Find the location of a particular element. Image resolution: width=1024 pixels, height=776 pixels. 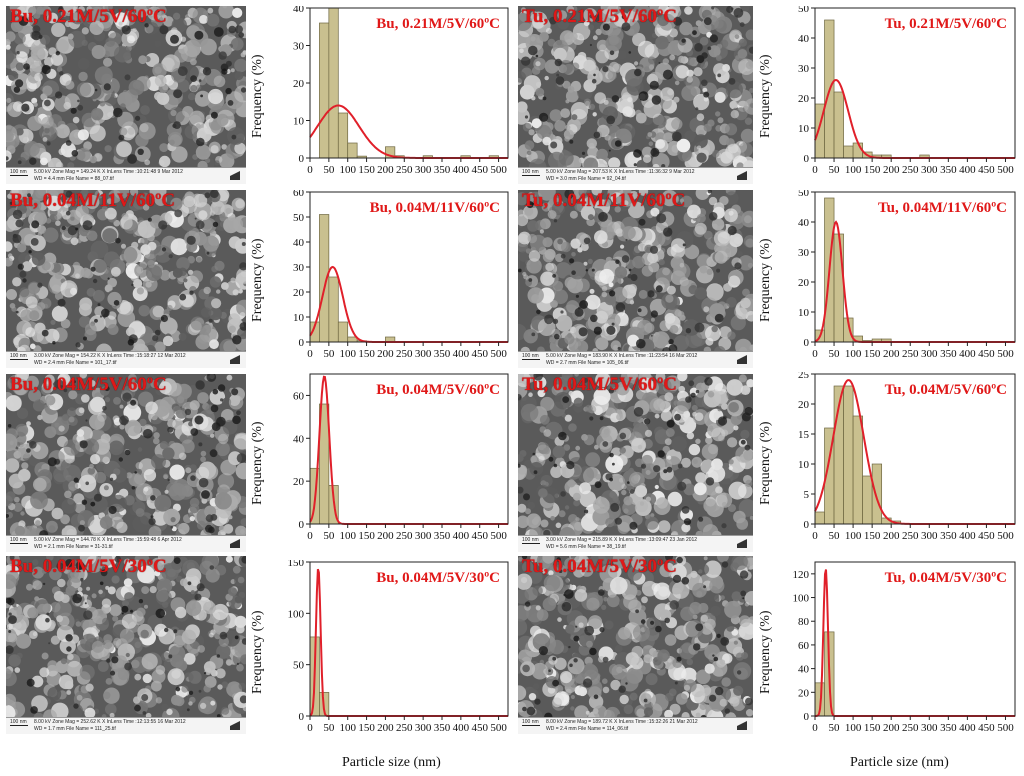

y-tick-label: 30 is located at coordinates (804, 69).